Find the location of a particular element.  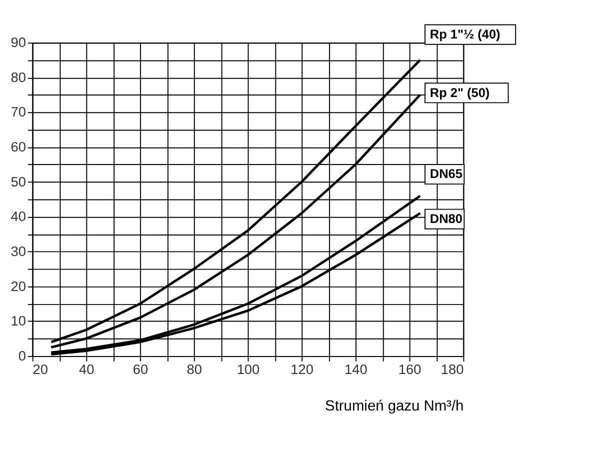

series-label: DN65 is located at coordinates (446, 174).